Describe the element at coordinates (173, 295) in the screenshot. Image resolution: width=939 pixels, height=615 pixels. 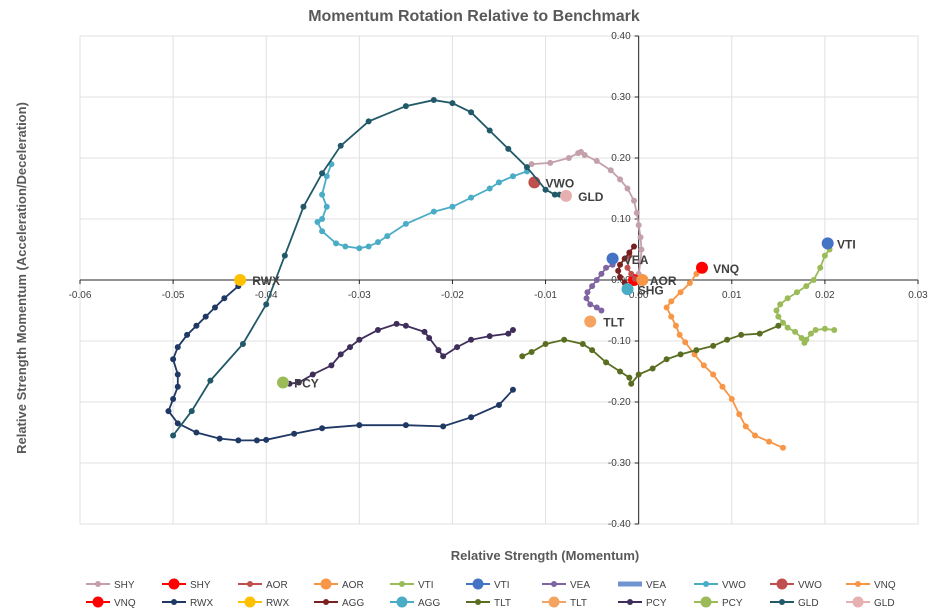
I see `x-tick-label: -0.05` at that location.